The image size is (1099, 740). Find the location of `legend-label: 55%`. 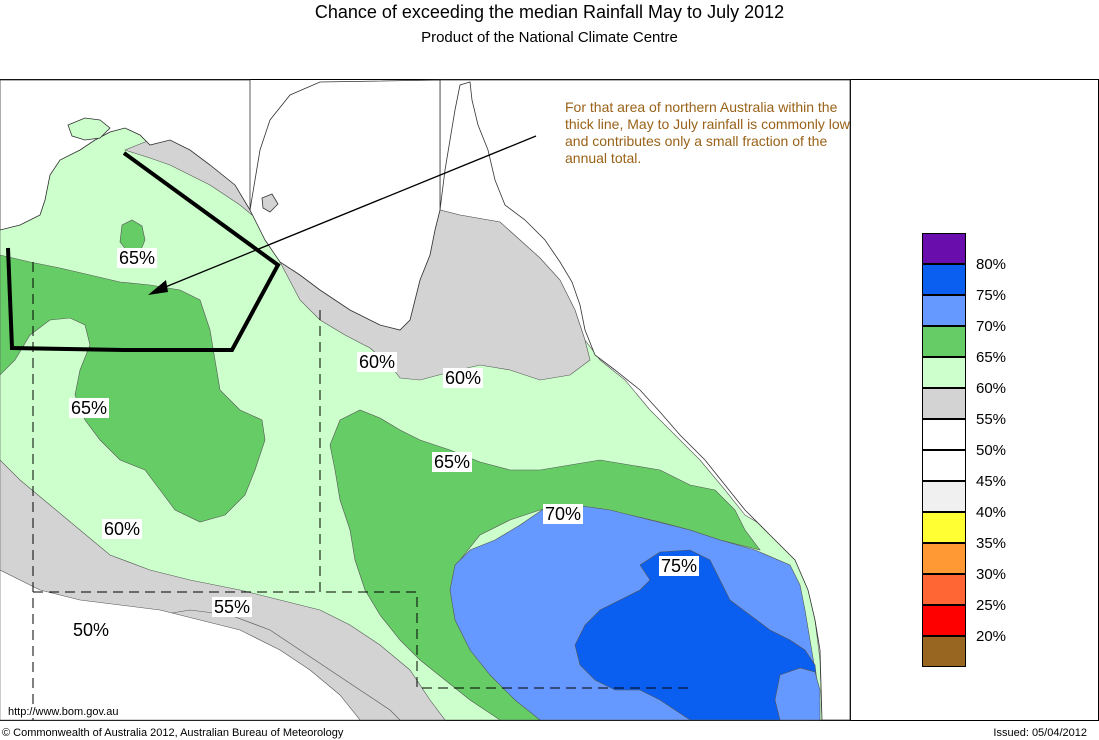

legend-label: 55% is located at coordinates (991, 419).